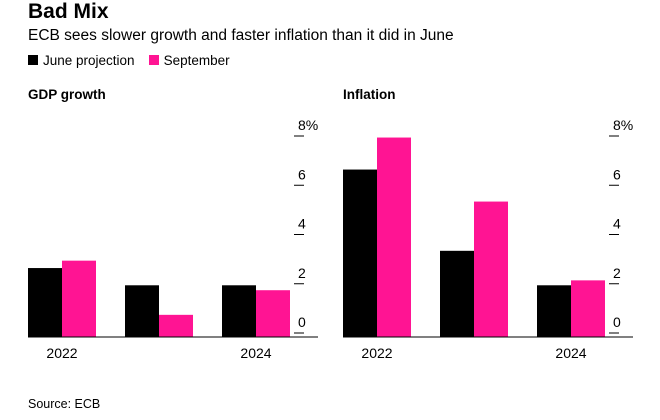 This screenshot has width=660, height=420. I want to click on legend: June projection September, so click(136, 60).